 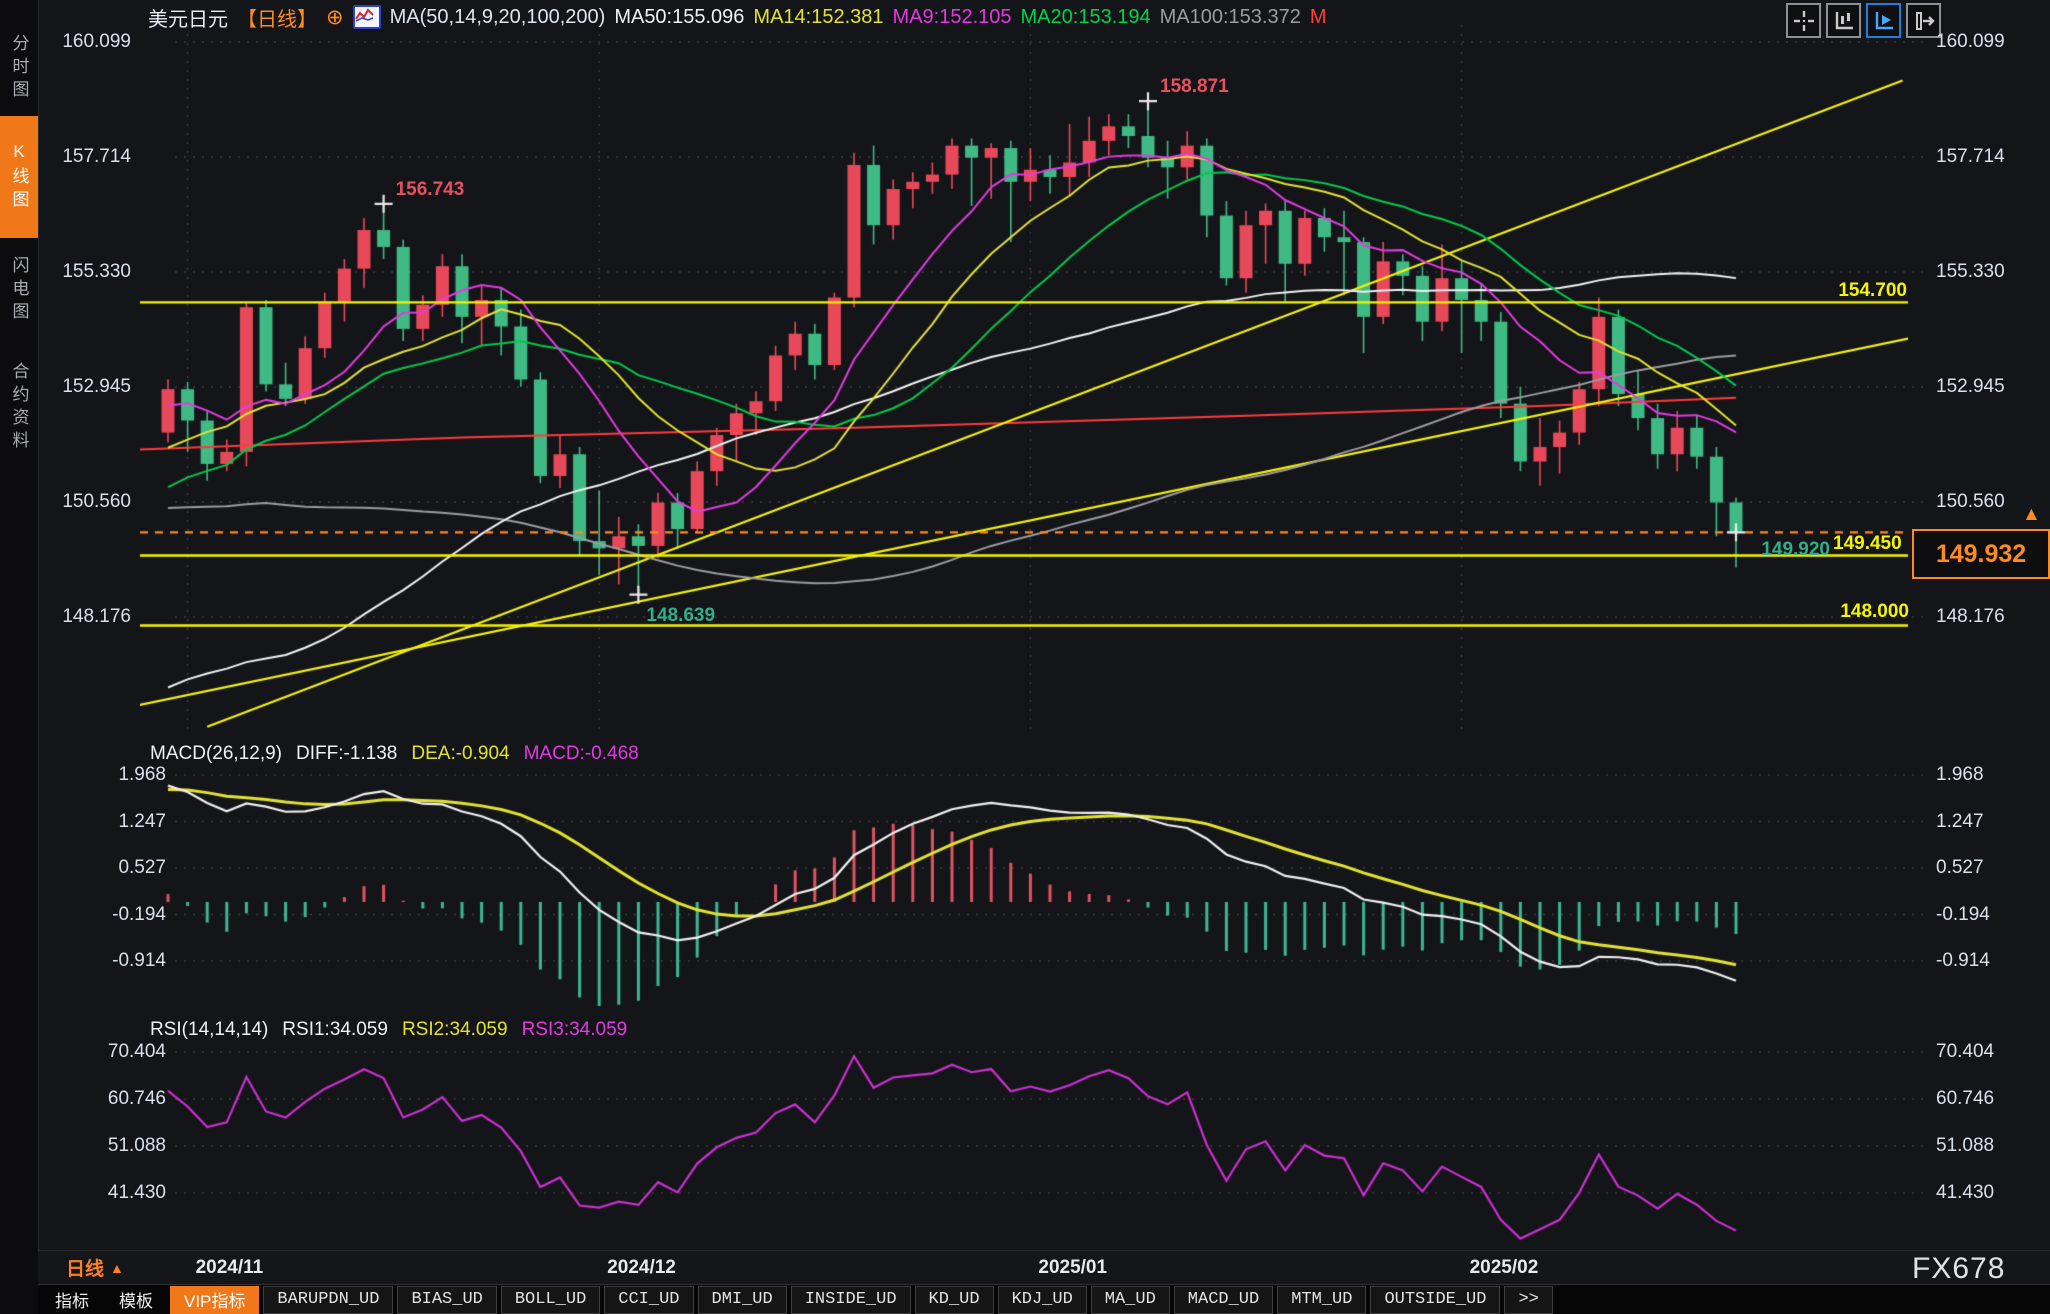 What do you see at coordinates (1230, 16) in the screenshot?
I see `ma100-value: MA100:153.372` at bounding box center [1230, 16].